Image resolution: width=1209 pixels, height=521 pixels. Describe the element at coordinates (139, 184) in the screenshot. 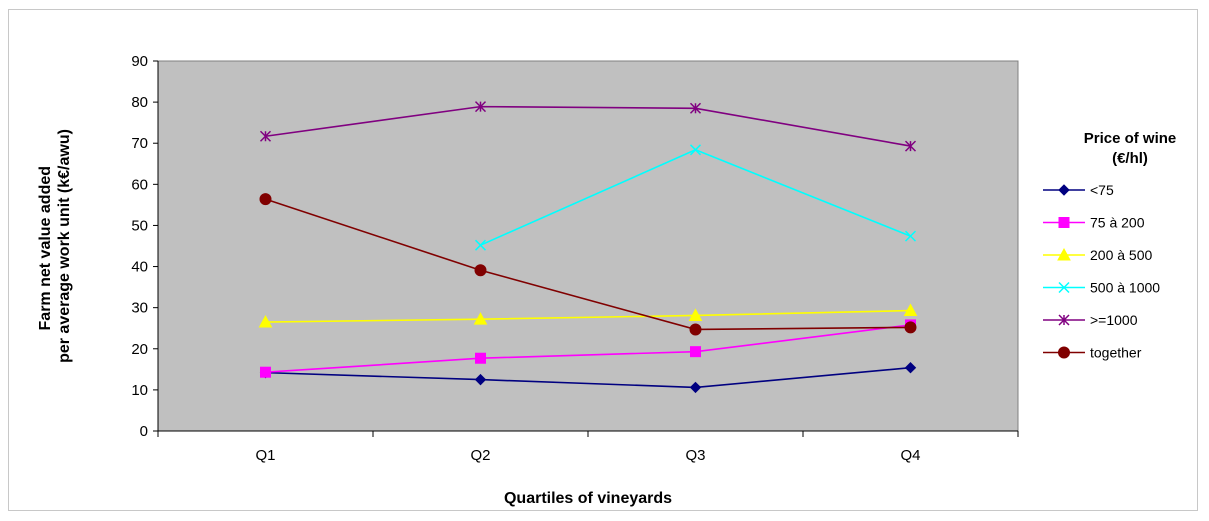

I see `y-tick-label: 60` at that location.